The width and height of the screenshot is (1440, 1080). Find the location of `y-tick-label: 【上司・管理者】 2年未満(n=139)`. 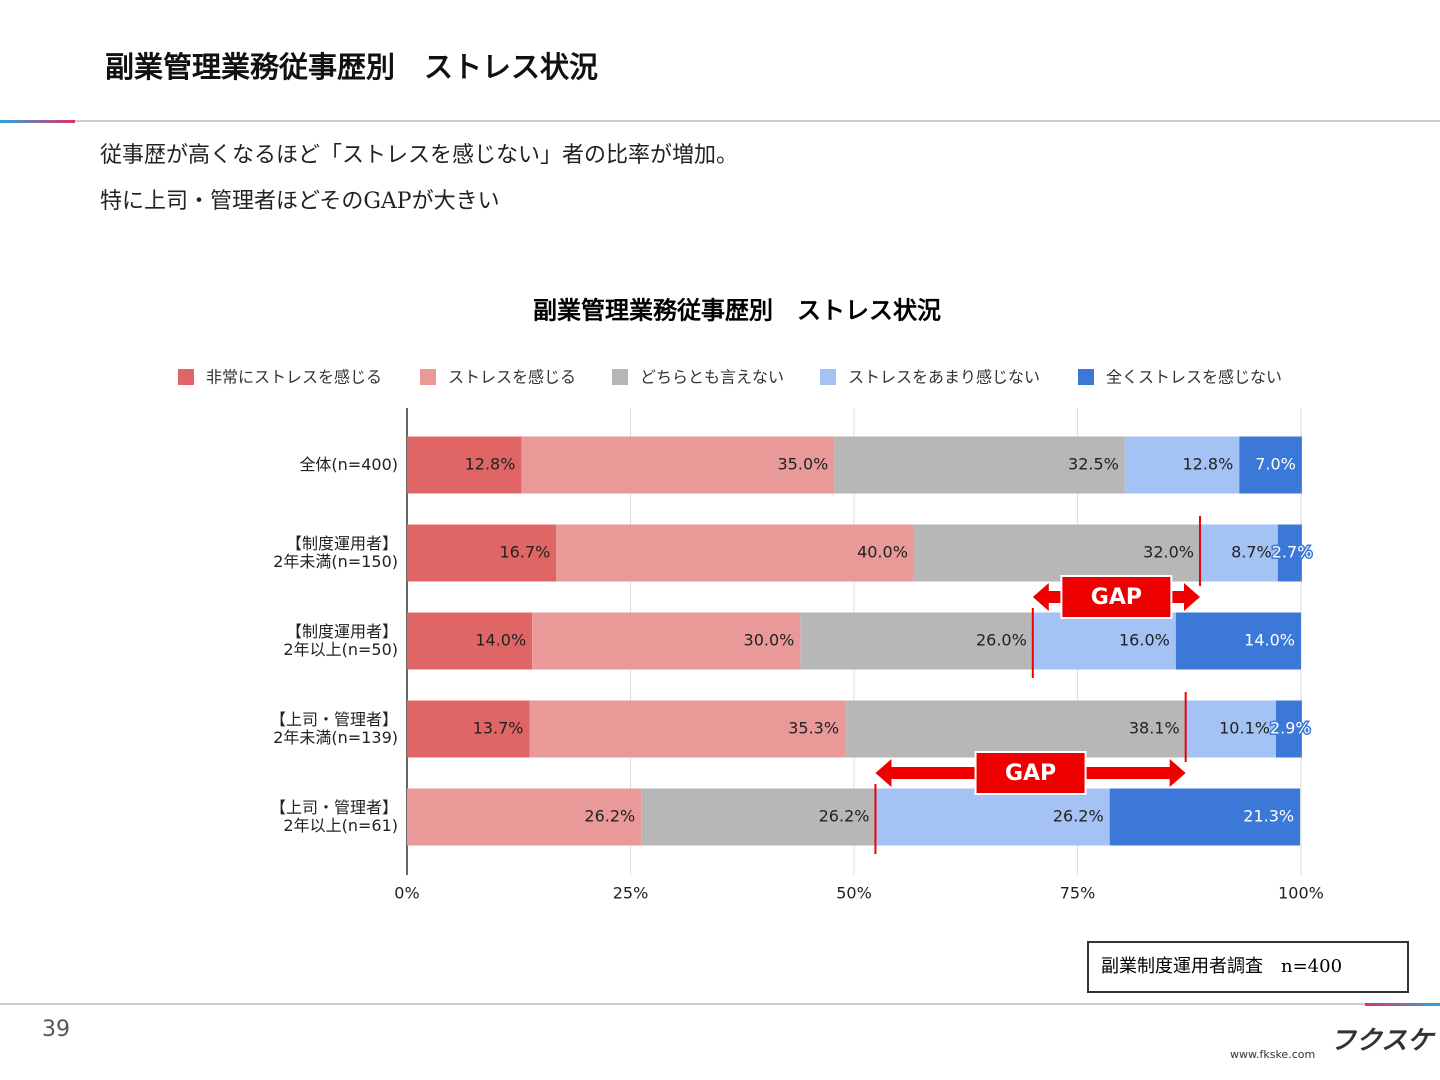

y-tick-label: 【上司・管理者】 2年未満(n=139) is located at coordinates (333, 728).